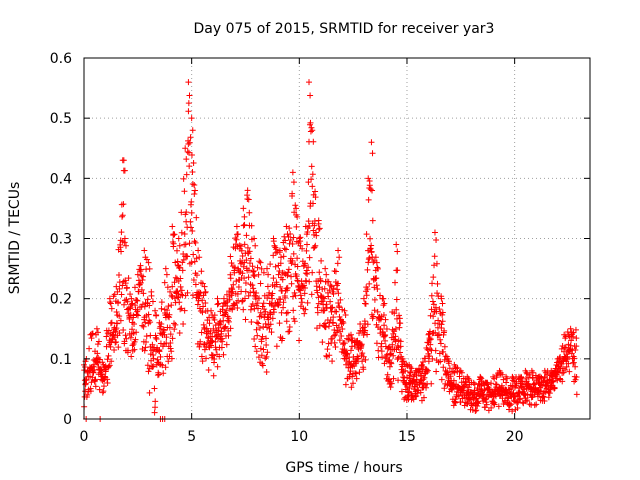  What do you see at coordinates (343, 468) in the screenshot?
I see `x-axis-label: GPS time / hours` at bounding box center [343, 468].